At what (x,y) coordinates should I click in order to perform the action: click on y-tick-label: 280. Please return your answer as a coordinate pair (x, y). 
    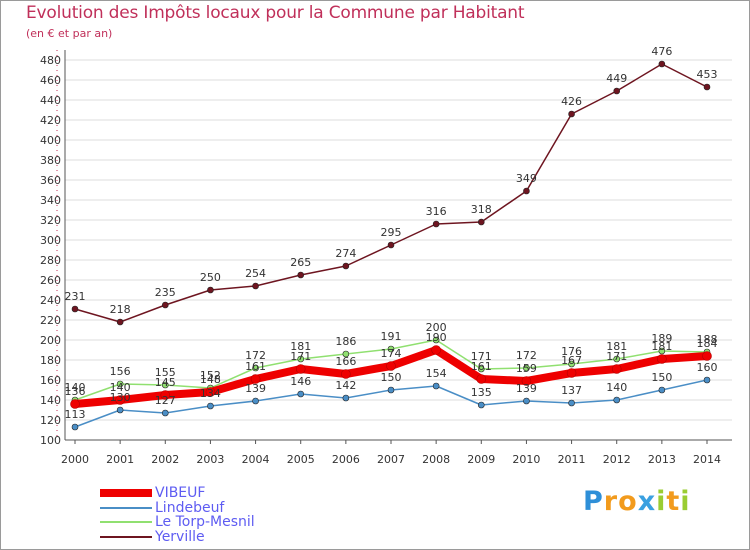
    Looking at the image, I should click on (50, 260).